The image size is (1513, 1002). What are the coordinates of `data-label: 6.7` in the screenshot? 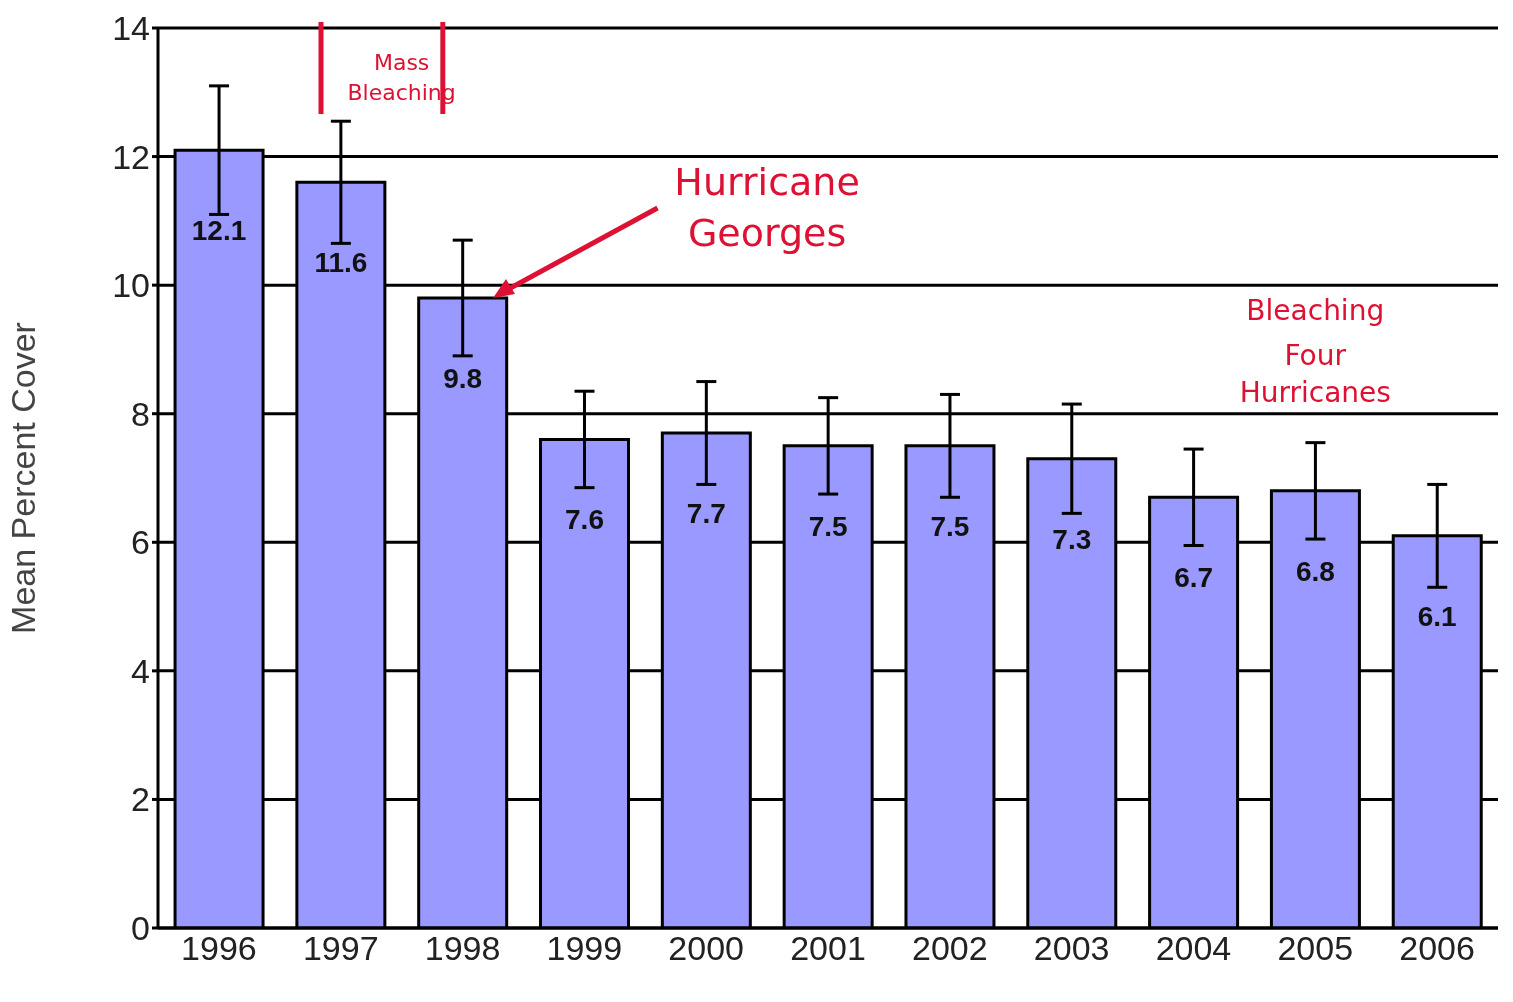 It's located at (1194, 578).